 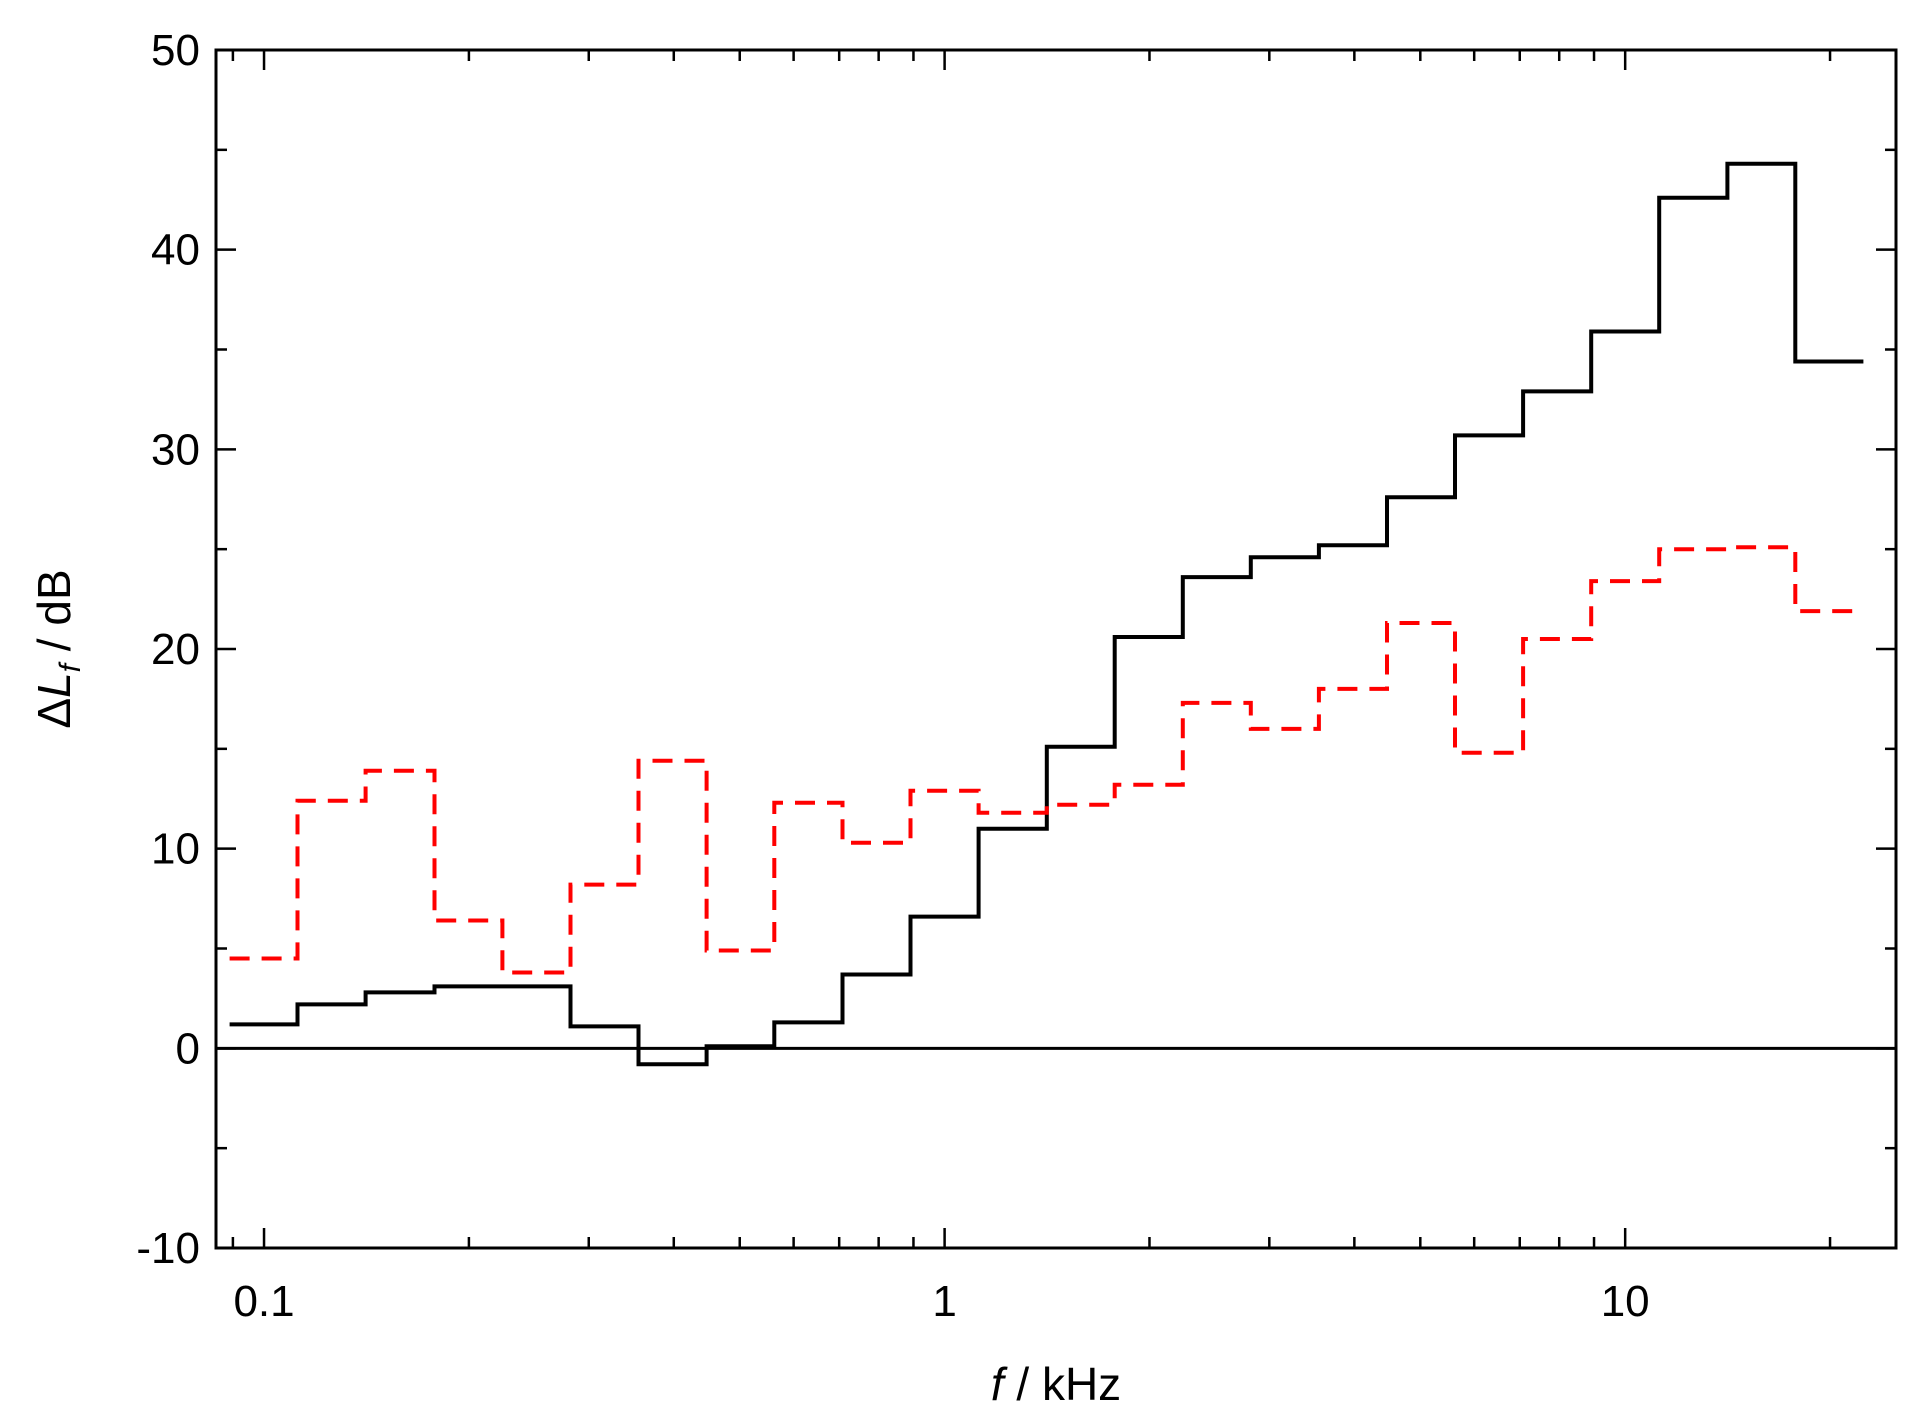 What do you see at coordinates (1063, 1384) in the screenshot?
I see `x-axis-title-unit: / kHz` at bounding box center [1063, 1384].